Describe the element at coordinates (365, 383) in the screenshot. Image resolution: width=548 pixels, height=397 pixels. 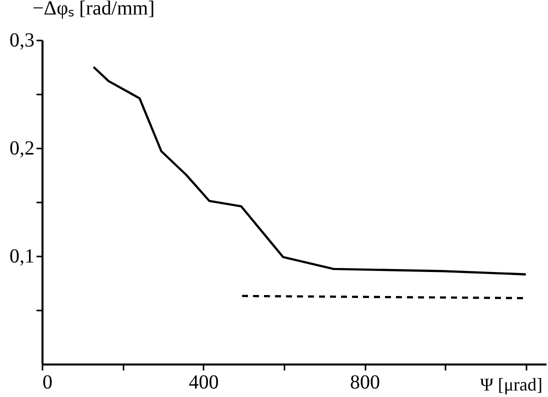
I see `x-tick-label: 800` at that location.